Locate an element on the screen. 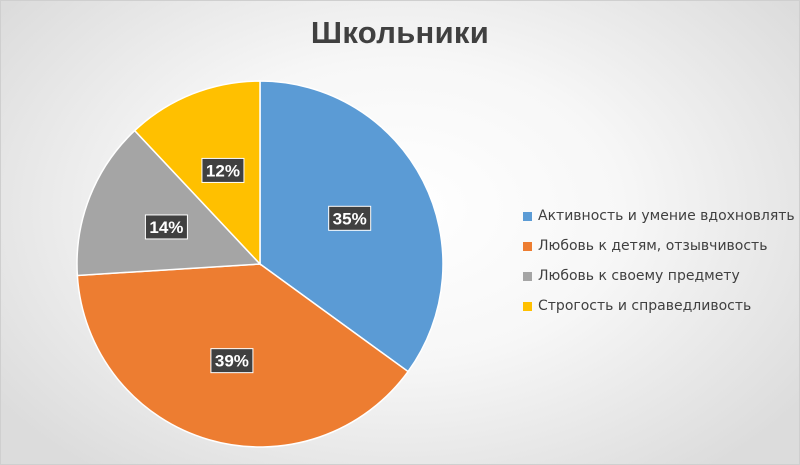 The width and height of the screenshot is (800, 465). legend-item-2: Любовь к детям, отзывчивость is located at coordinates (659, 246).